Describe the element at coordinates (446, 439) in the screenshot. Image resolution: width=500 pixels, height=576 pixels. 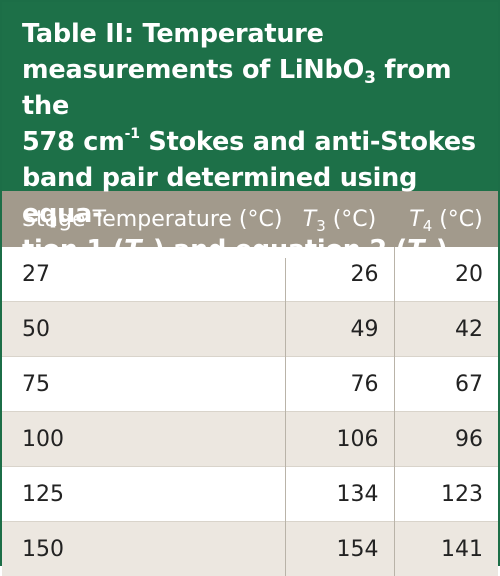
I see `cell-t4: 96` at that location.